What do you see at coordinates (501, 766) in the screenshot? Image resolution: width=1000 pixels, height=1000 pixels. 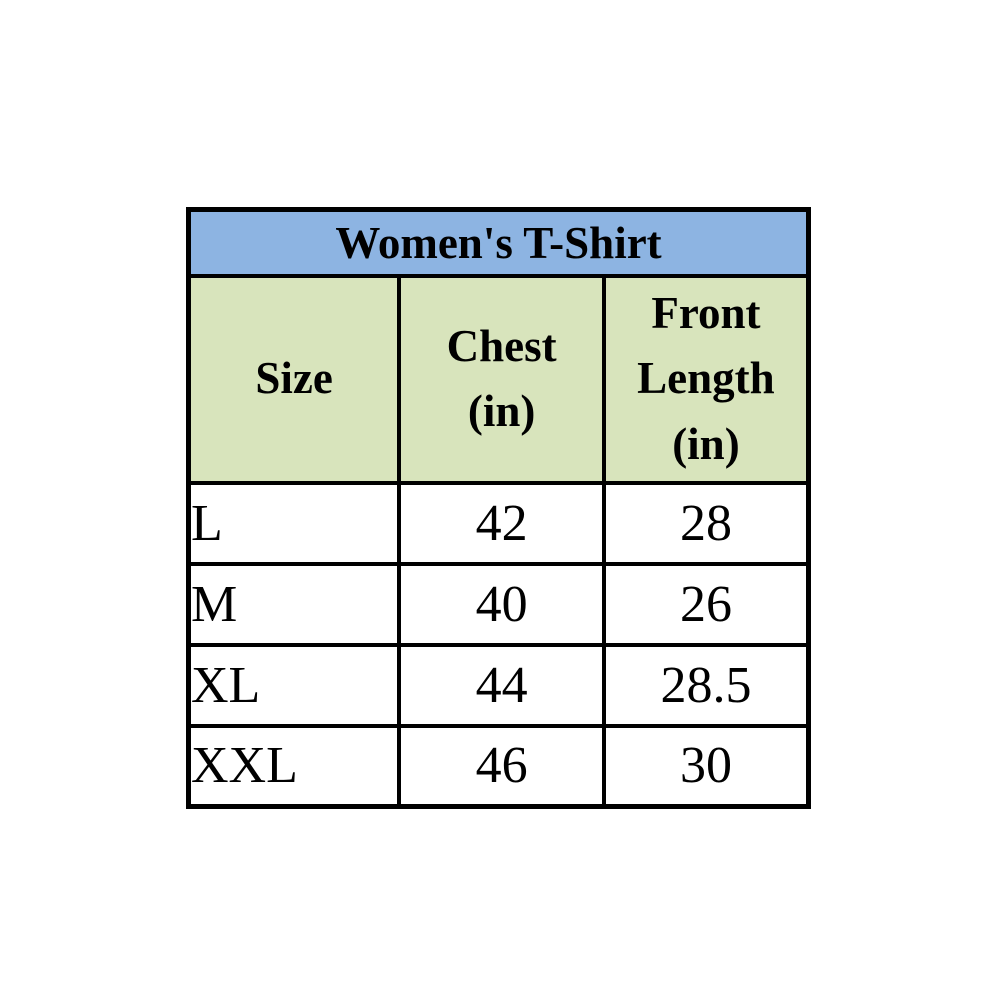 I see `chest-cell: 46` at bounding box center [501, 766].